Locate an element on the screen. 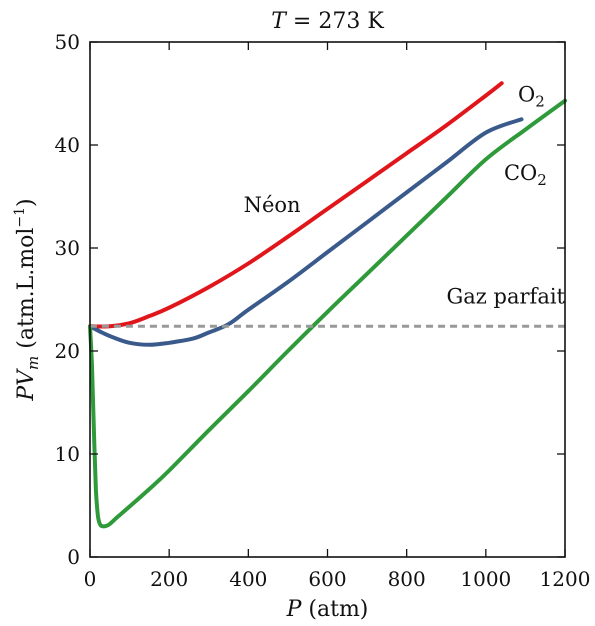 This screenshot has height=626, width=595. x-tick-label: 200 is located at coordinates (169, 579).